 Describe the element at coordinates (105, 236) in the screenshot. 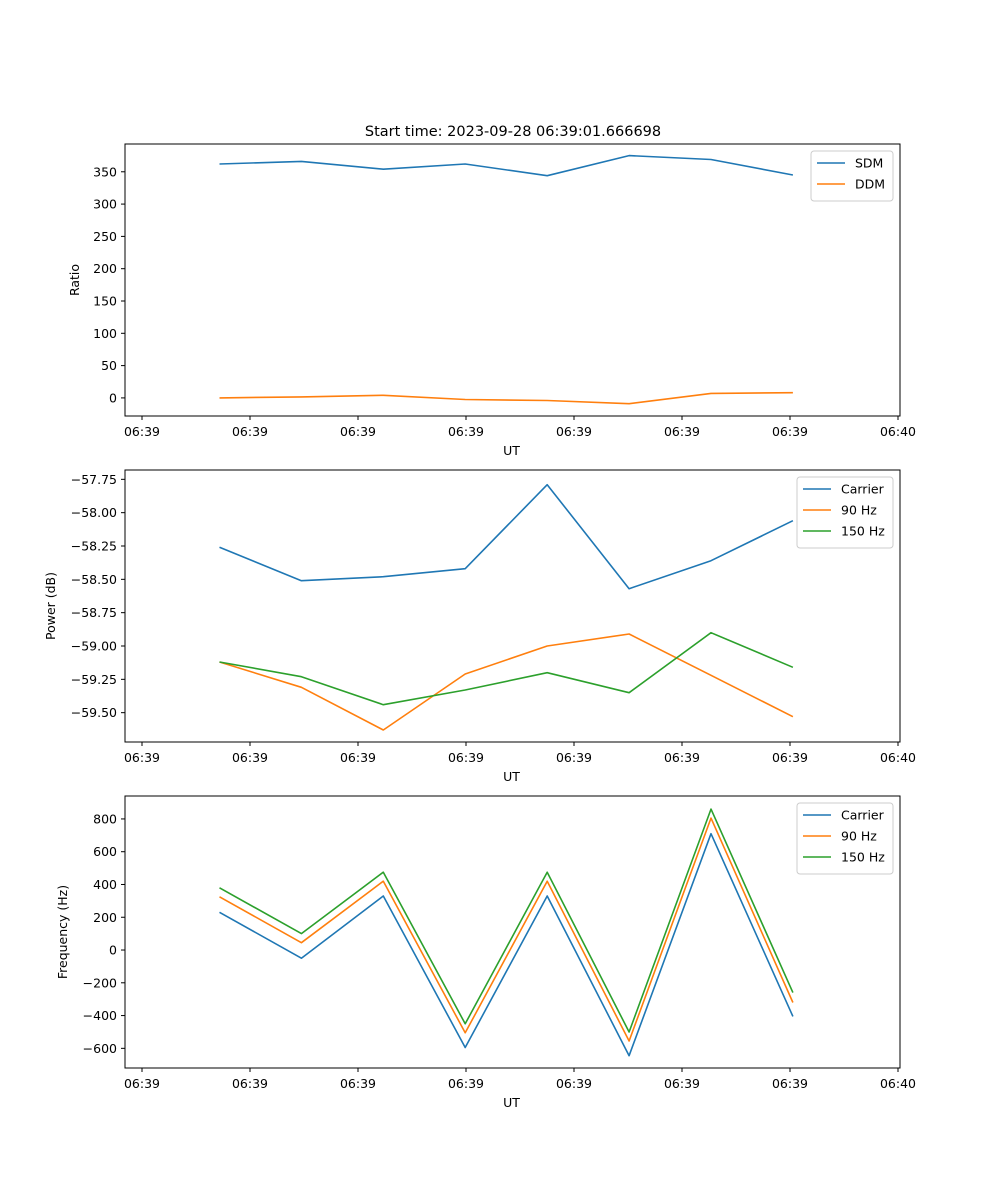

I see `y-tick-label: 250` at that location.